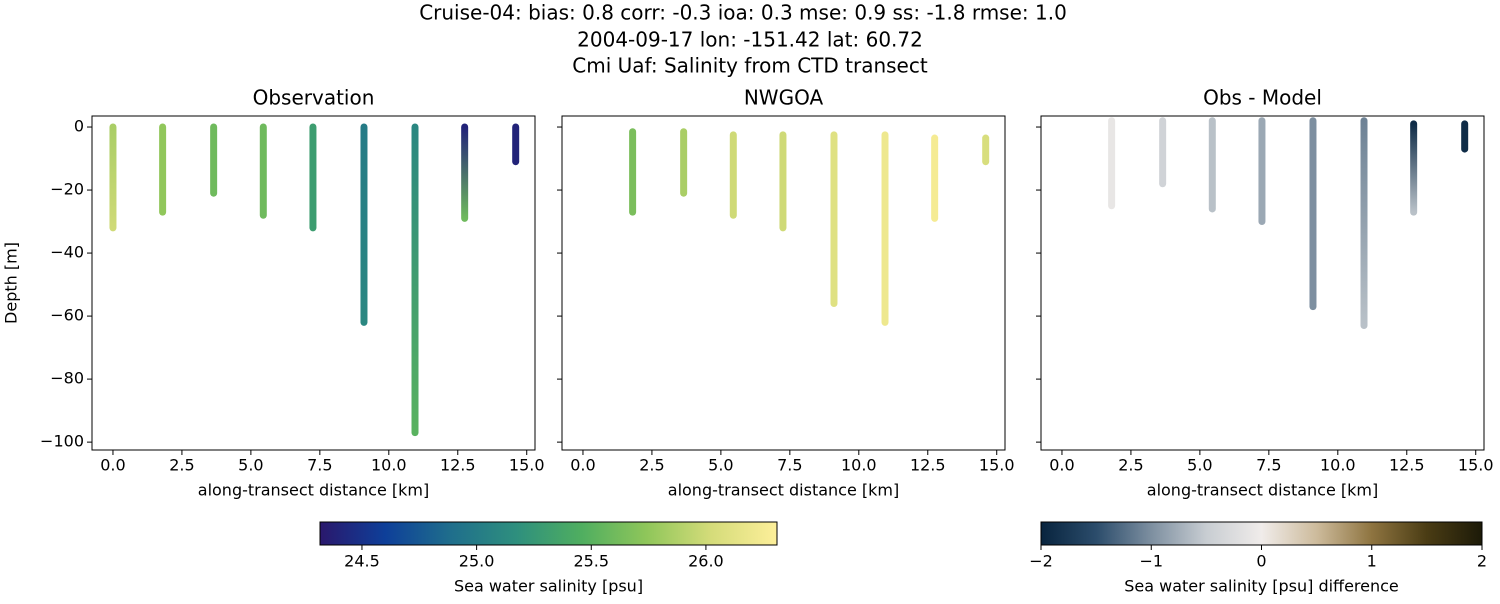  I want to click on colorbar-tick-label: 25.0, so click(477, 561).